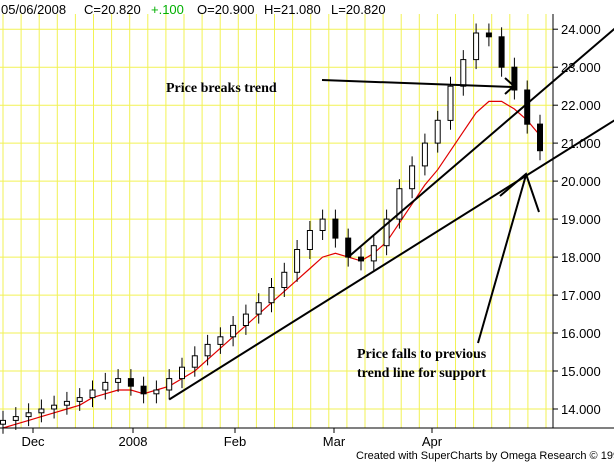 This screenshot has width=614, height=463. What do you see at coordinates (133, 441) in the screenshot?
I see `x-tick-label: 2008` at bounding box center [133, 441].